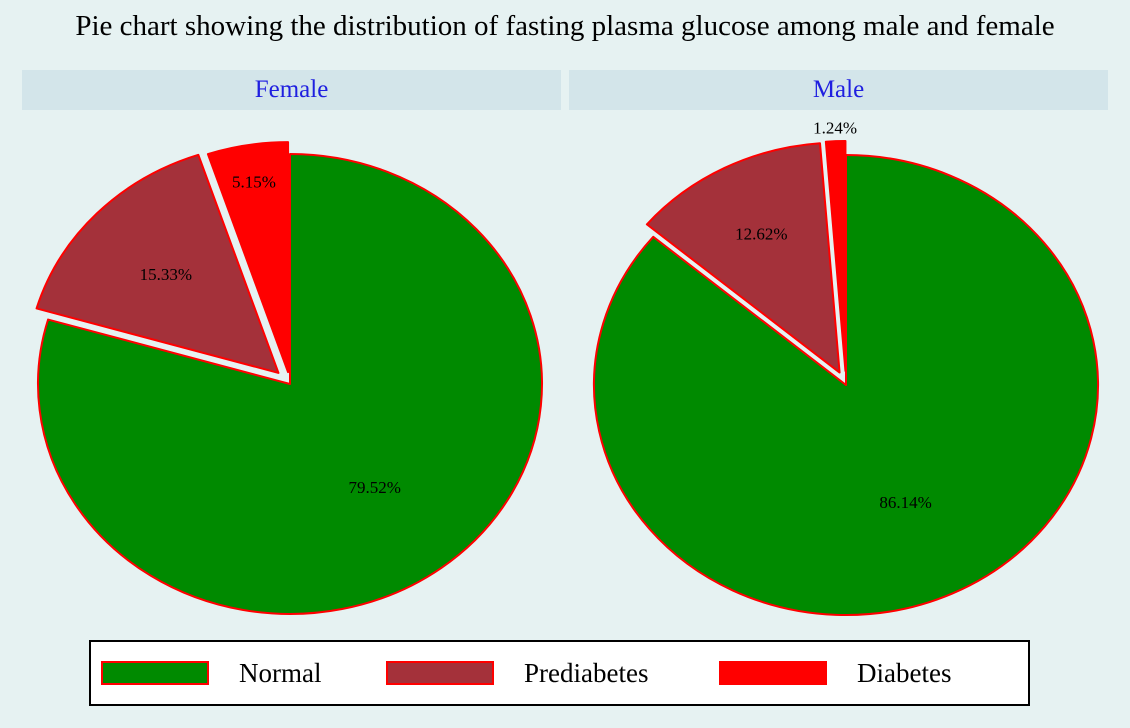 The image size is (1130, 728). What do you see at coordinates (835, 127) in the screenshot?
I see `pie-label-male-diabetes: 1.24%` at bounding box center [835, 127].